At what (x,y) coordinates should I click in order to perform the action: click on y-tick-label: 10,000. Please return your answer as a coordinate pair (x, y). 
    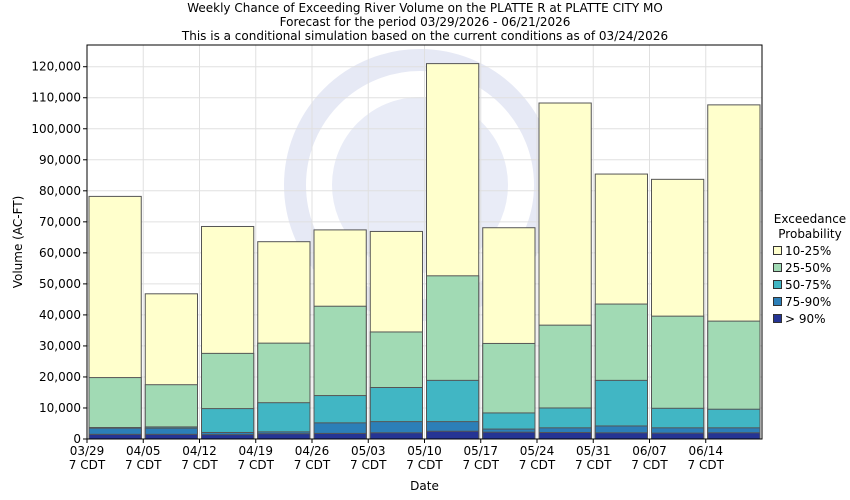
    Looking at the image, I should click on (60, 408).